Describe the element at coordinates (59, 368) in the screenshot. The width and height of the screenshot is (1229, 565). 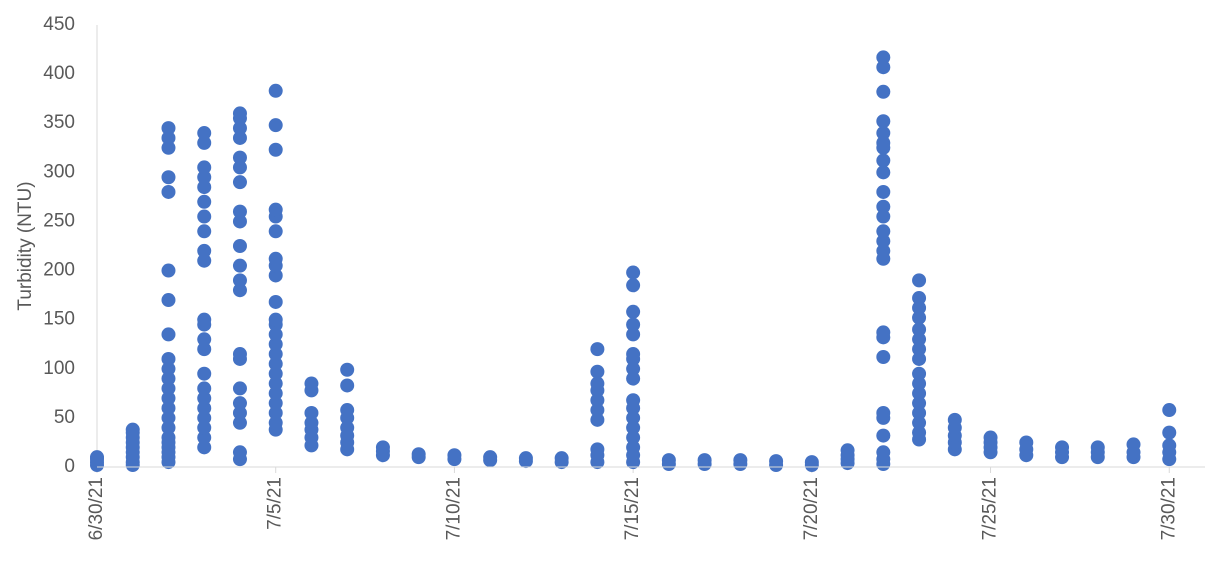
I see `y-tick-label: 100` at that location.